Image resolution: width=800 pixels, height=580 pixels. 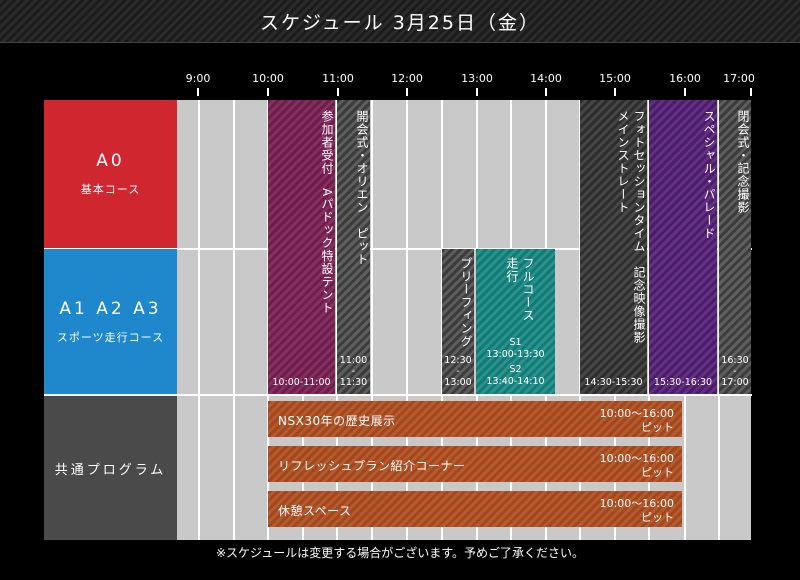 I want to click on session-time: 13:40-14:10, so click(x=515, y=381).